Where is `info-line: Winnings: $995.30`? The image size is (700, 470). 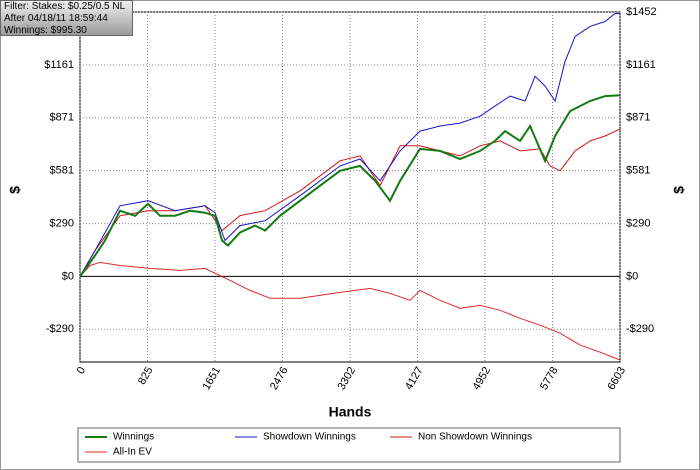
info-line: Winnings: $995.30 is located at coordinates (45, 30).